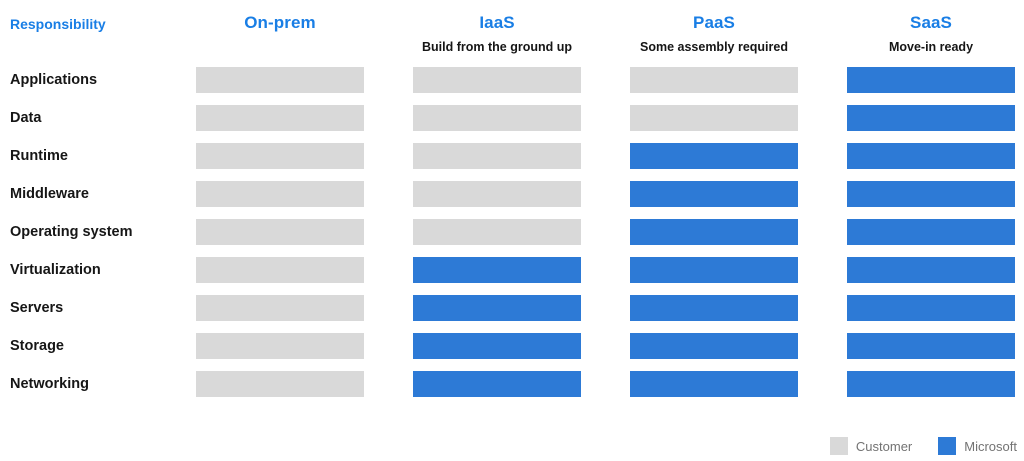  I want to click on responsibility-column-header: Responsibility, so click(58, 24).